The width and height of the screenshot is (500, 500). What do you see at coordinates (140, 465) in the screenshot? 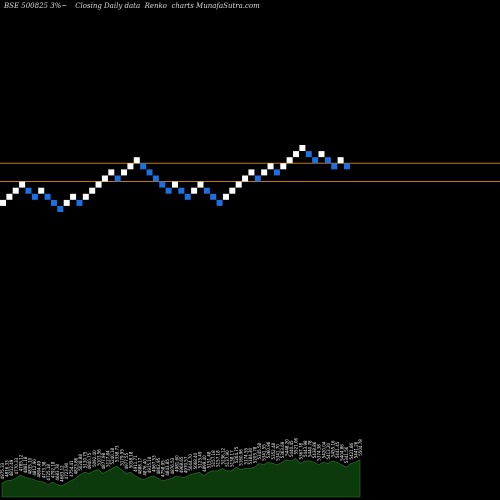
I see `volume-label: 4888.17` at bounding box center [140, 465].